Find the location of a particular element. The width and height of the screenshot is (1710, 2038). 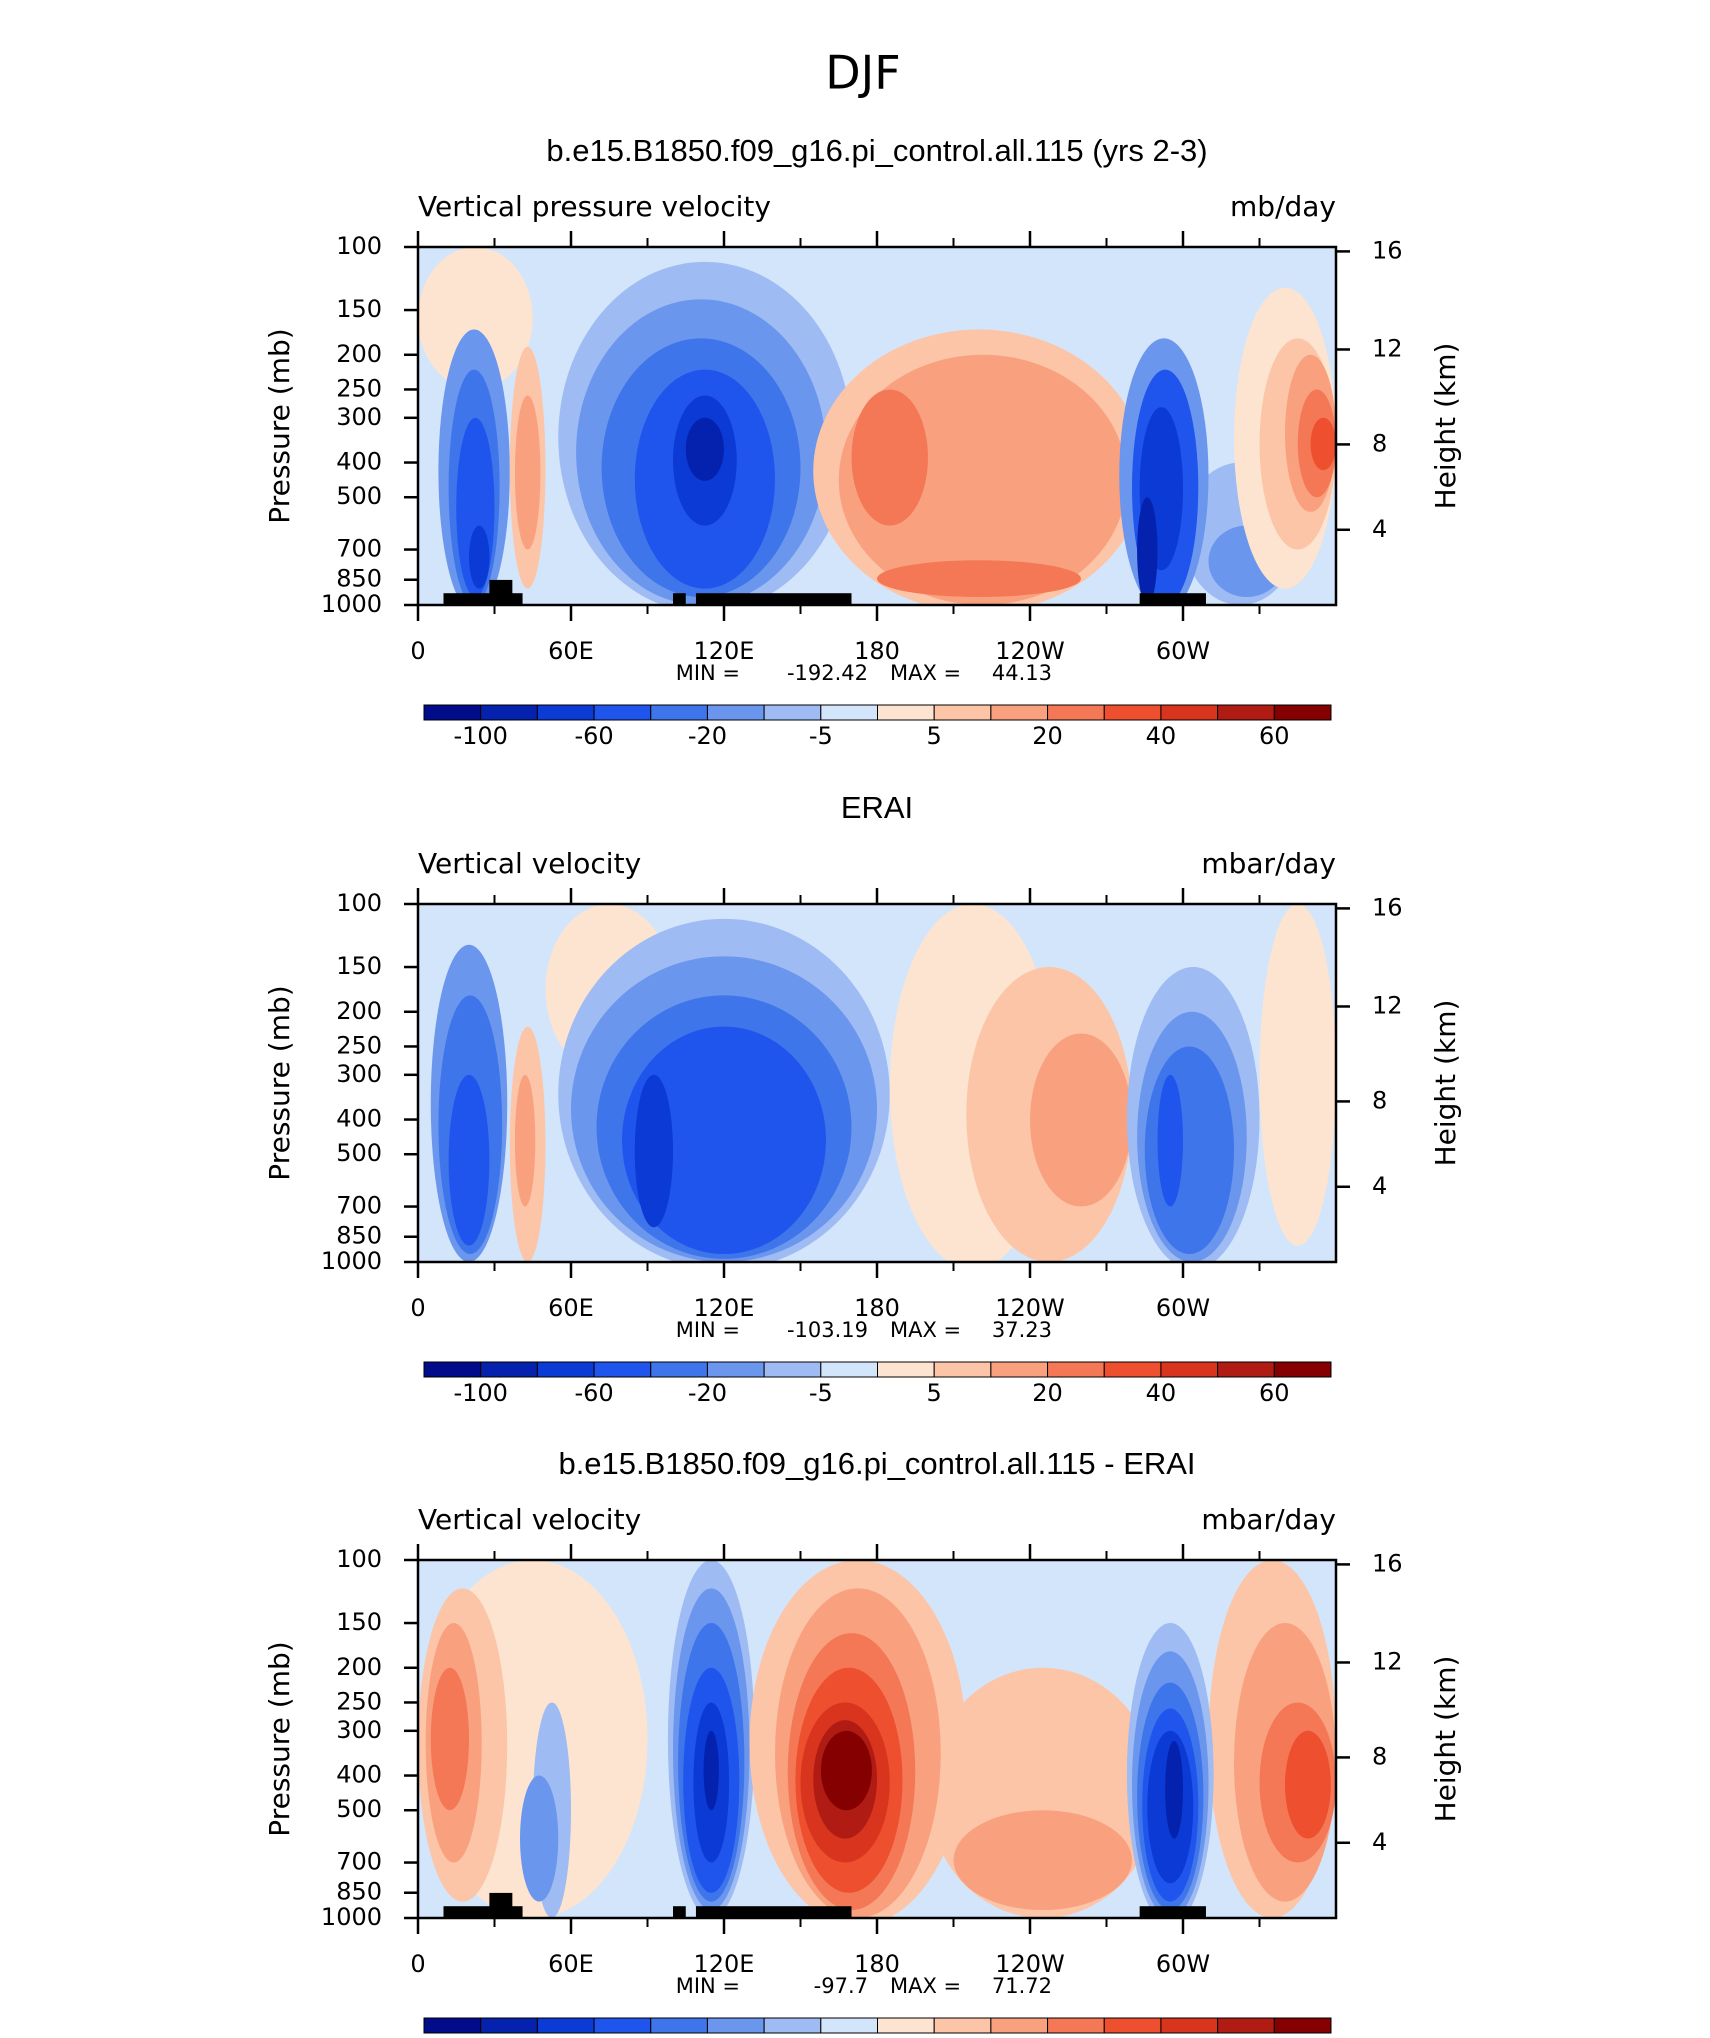

max-value: 44.13 is located at coordinates (1022, 673).